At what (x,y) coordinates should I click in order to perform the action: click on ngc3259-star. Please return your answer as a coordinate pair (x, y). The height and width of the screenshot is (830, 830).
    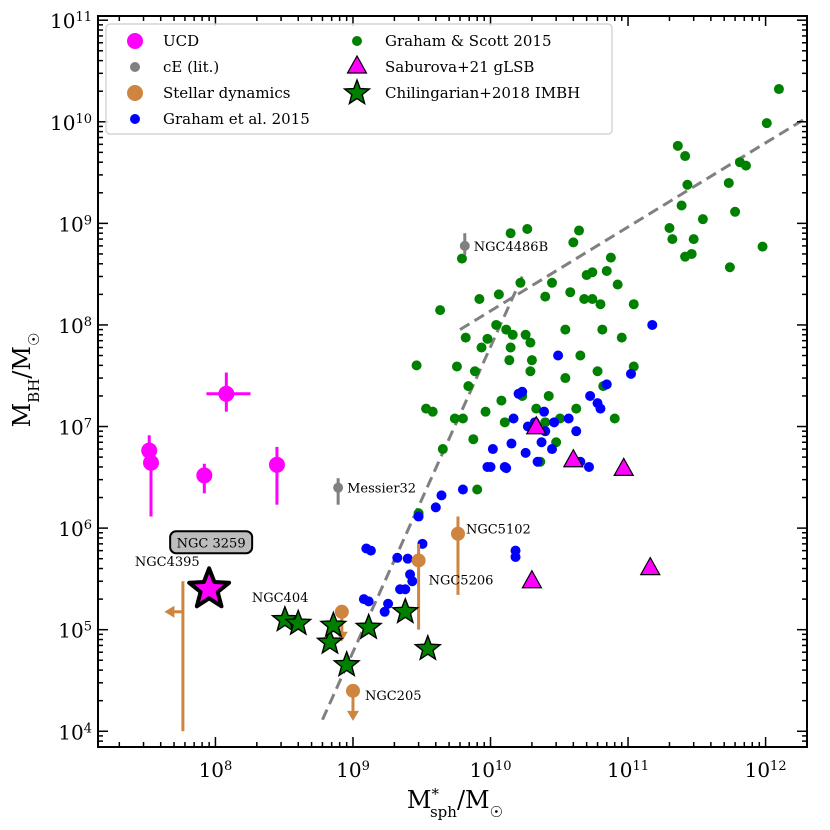
    Looking at the image, I should click on (209, 587).